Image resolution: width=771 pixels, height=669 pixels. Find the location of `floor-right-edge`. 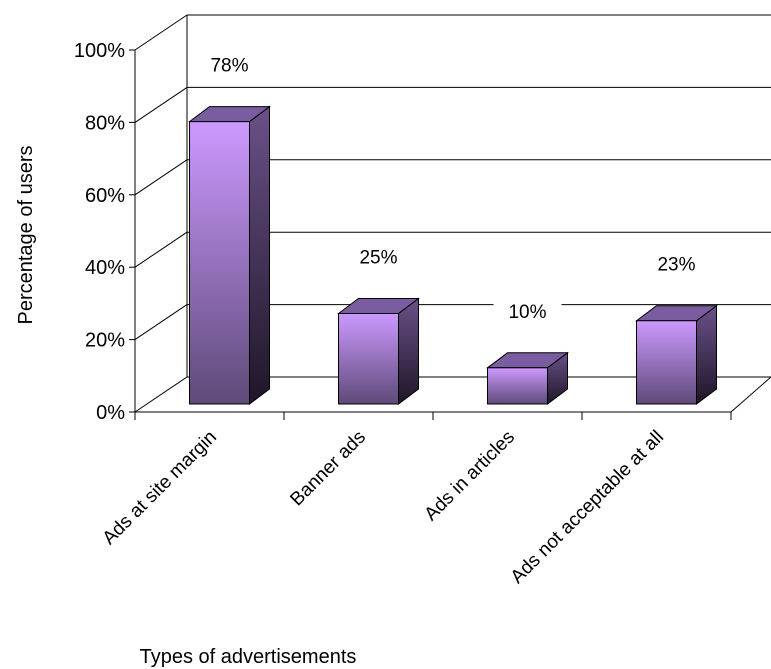

floor-right-edge is located at coordinates (750, 394).